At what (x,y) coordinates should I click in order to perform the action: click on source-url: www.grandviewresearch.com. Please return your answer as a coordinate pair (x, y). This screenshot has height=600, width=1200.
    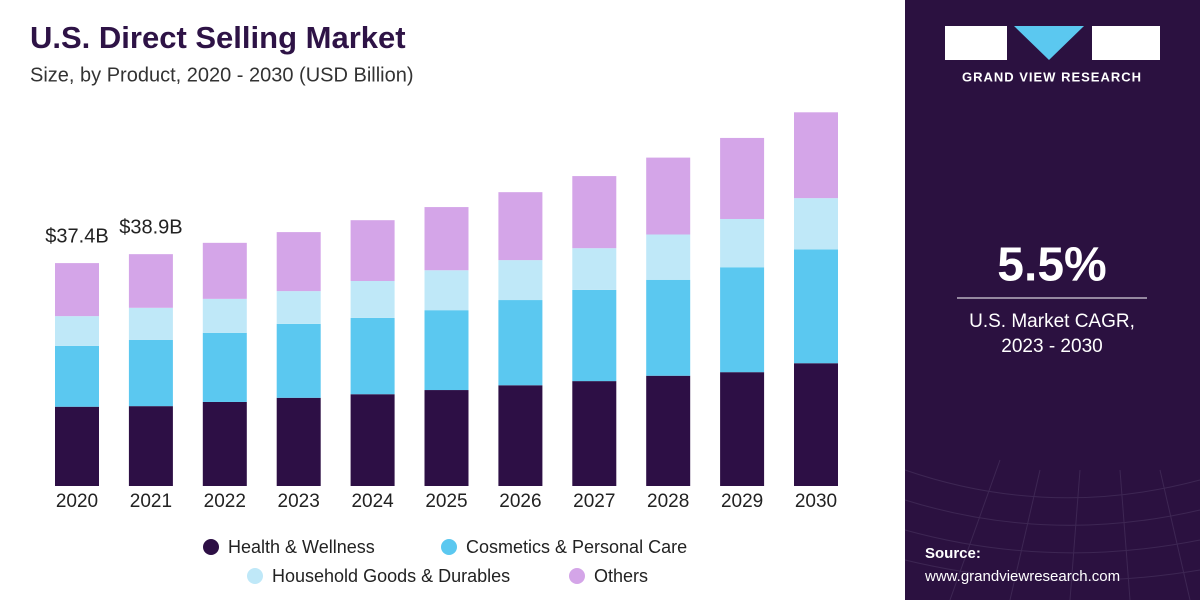
    Looking at the image, I should click on (1022, 576).